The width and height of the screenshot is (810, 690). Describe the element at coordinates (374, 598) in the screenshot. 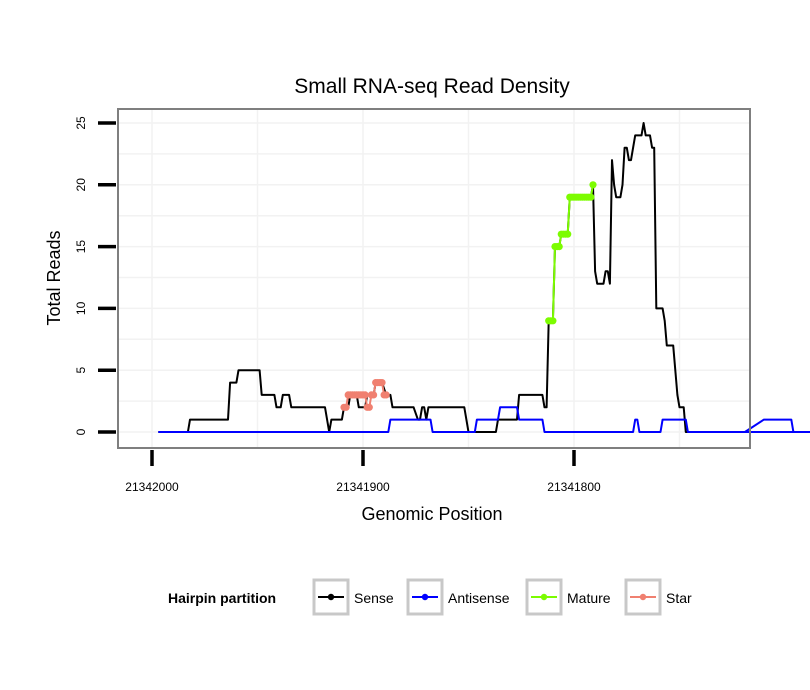

I see `legend-label: Sense` at that location.